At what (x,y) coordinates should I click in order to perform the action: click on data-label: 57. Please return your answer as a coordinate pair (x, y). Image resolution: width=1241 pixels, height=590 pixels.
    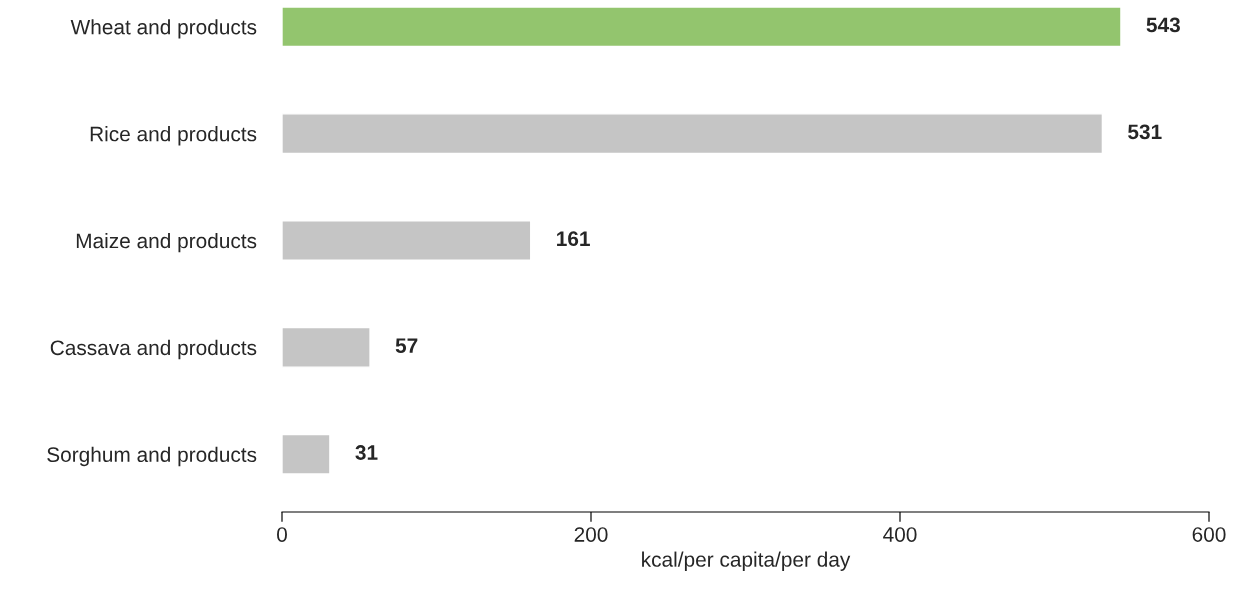
    Looking at the image, I should click on (406, 345).